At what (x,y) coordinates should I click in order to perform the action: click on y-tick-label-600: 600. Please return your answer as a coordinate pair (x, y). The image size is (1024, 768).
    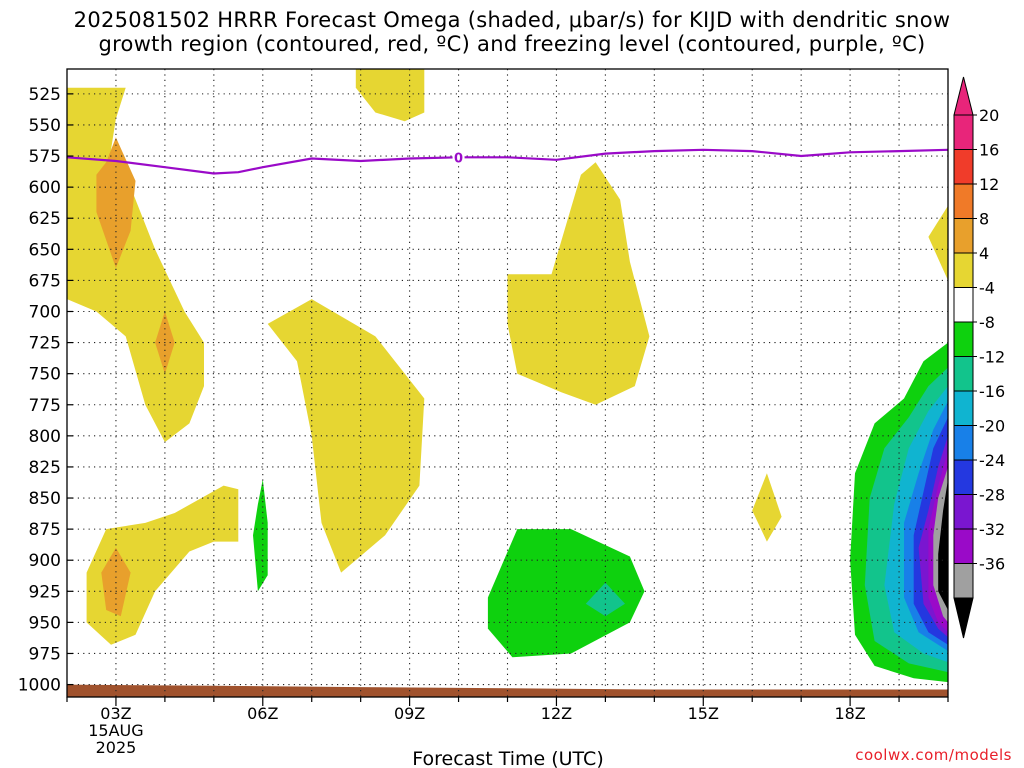
    Looking at the image, I should click on (45, 188).